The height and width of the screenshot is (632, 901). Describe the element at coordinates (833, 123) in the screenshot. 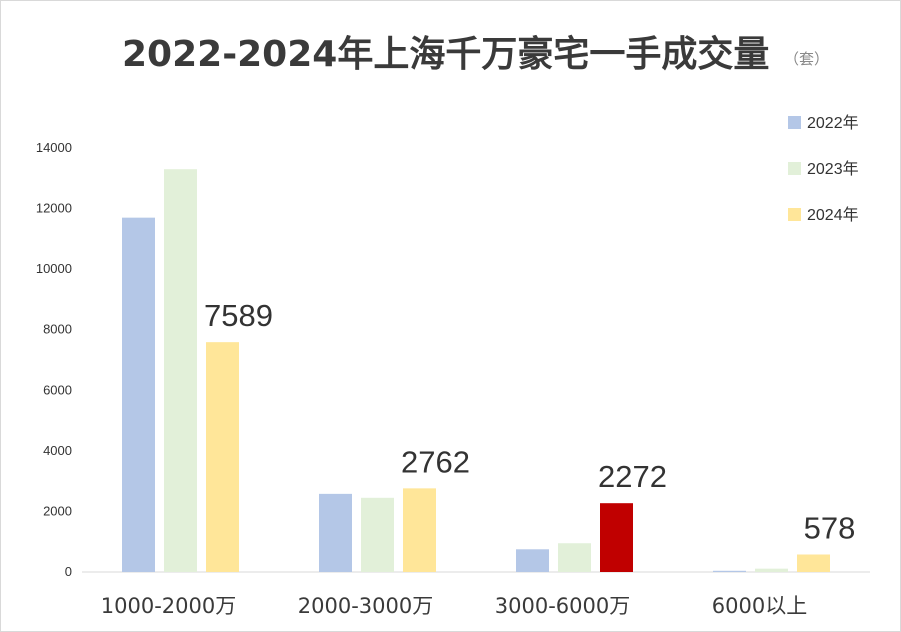

I see `legend-label: 2022年` at that location.